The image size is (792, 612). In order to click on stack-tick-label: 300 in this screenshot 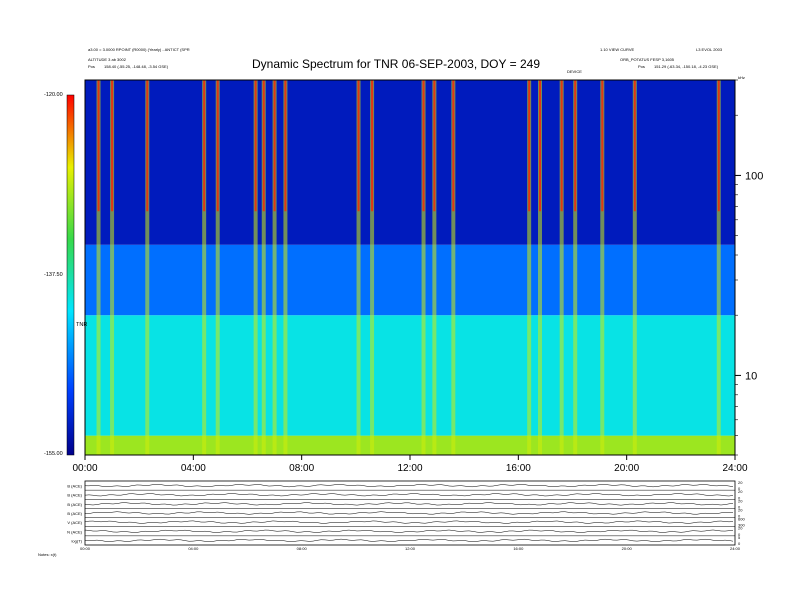, I will do `click(741, 525)`.